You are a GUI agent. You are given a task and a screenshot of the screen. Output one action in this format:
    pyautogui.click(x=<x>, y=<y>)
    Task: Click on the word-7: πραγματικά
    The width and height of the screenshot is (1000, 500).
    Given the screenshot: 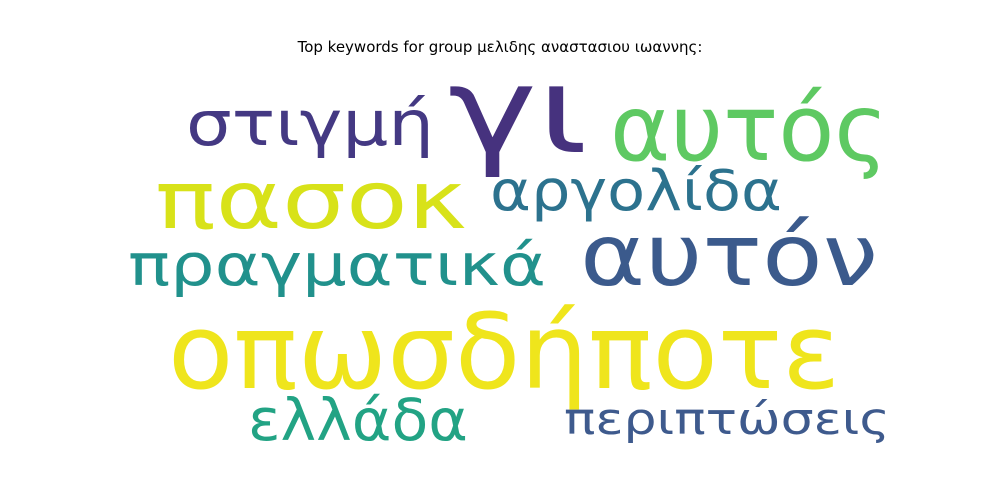 What is the action you would take?
    pyautogui.click(x=337, y=265)
    